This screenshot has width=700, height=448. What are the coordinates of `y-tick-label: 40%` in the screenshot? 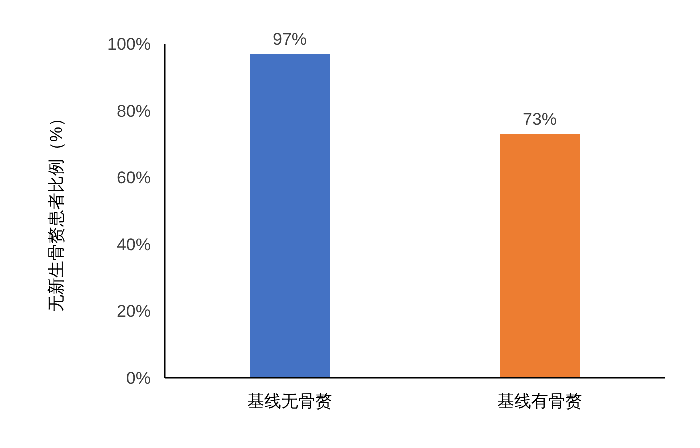 It's located at (133, 244).